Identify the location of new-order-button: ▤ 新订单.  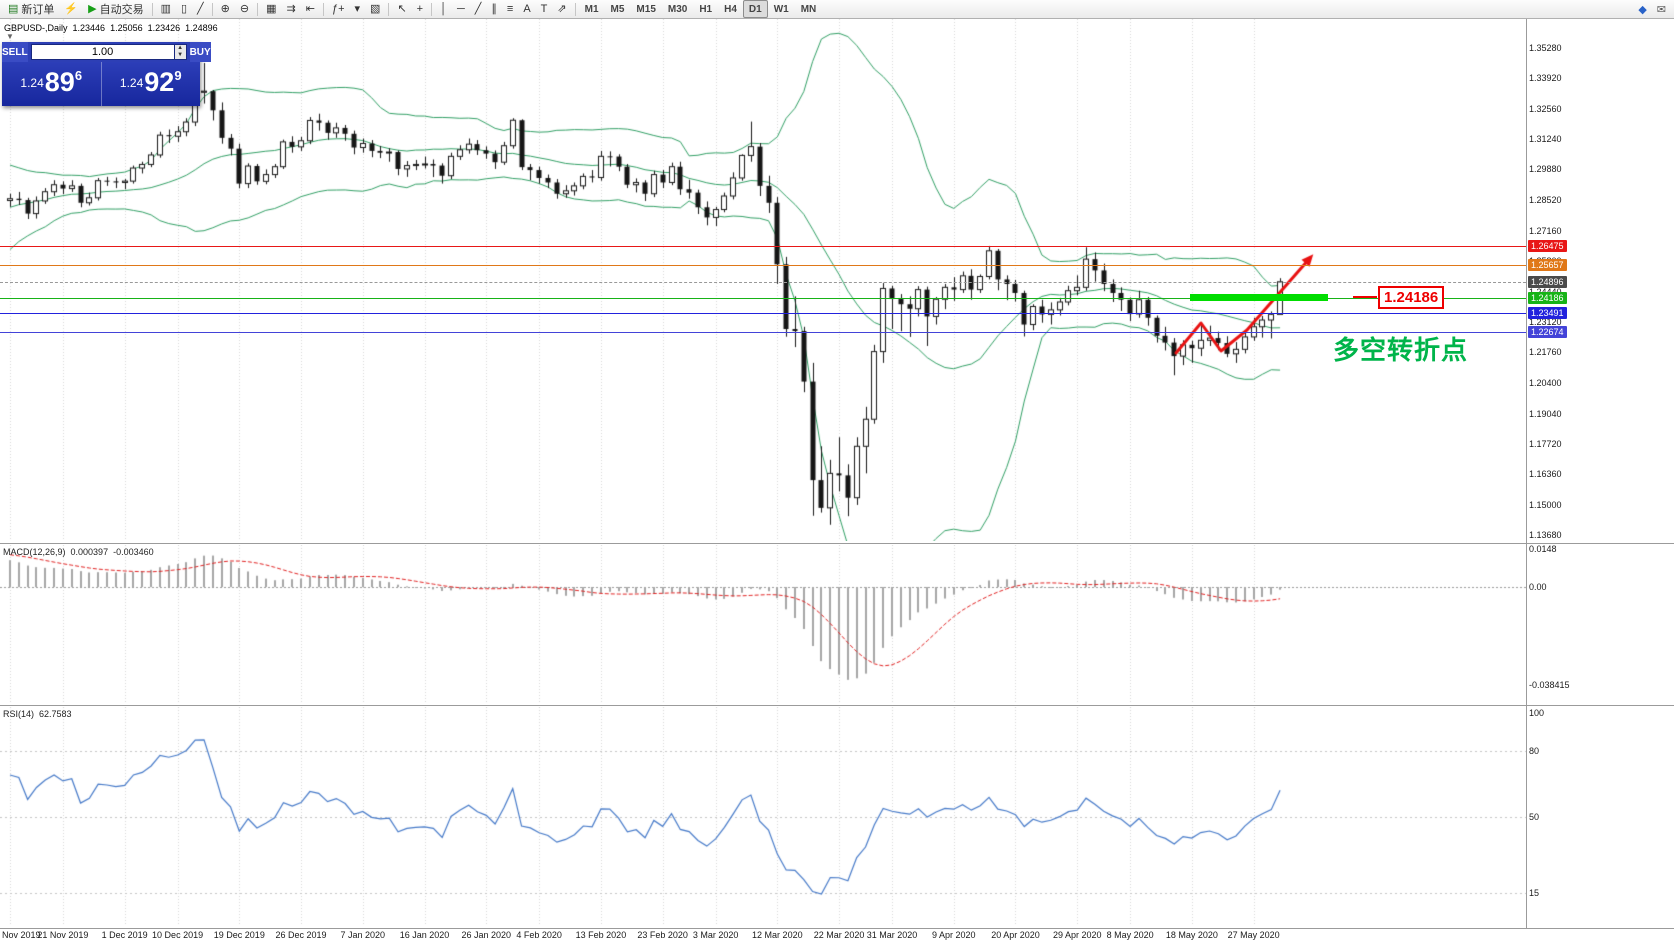
(31, 9).